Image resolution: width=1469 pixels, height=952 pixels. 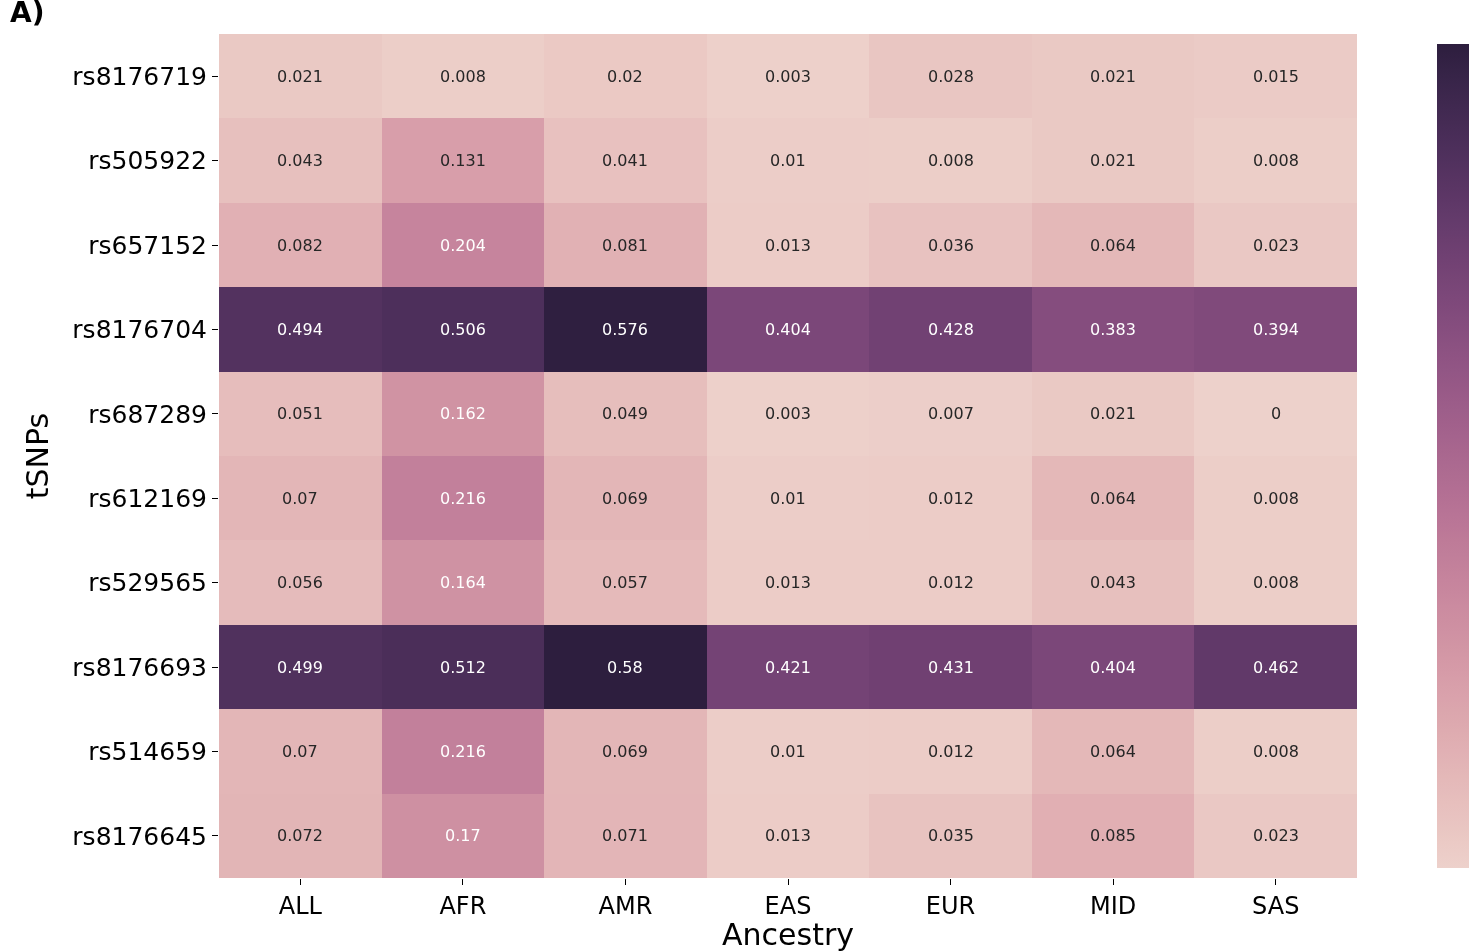 I want to click on y-tick-label: rs8176704, so click(x=139, y=330).